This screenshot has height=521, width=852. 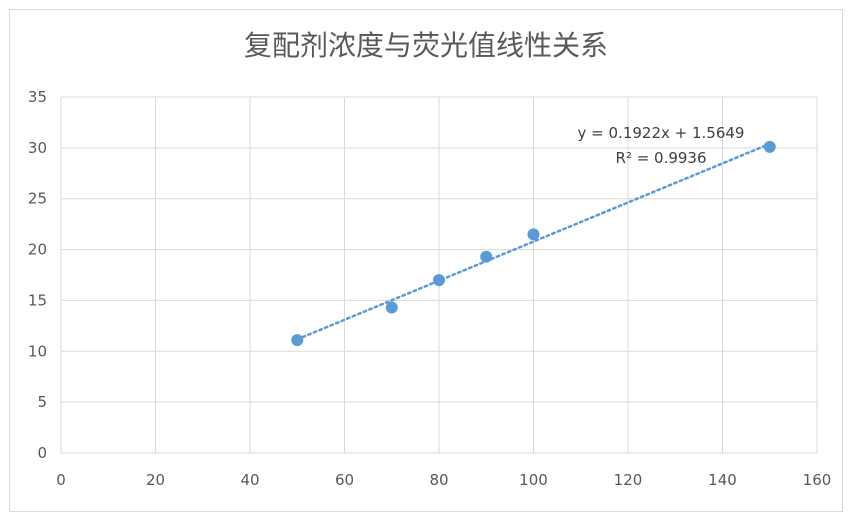 I want to click on y-tick-label: 0, so click(x=42, y=453).